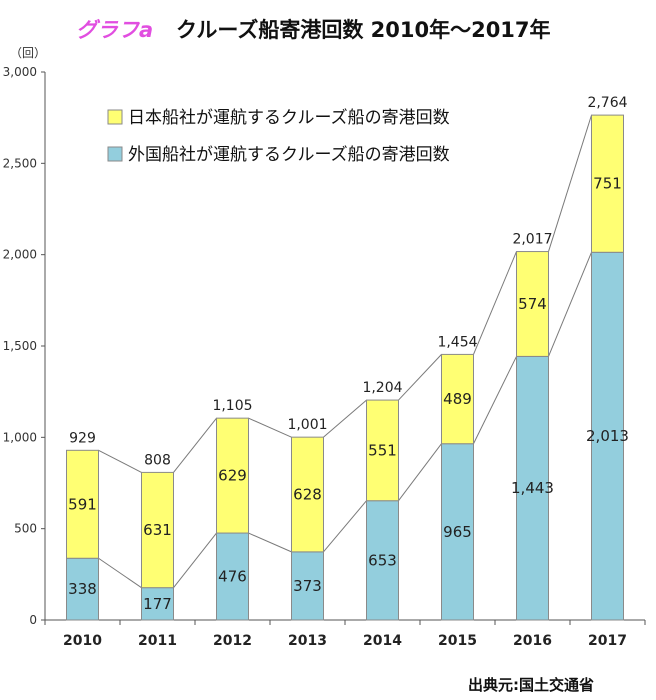 The image size is (656, 700). Describe the element at coordinates (531, 685) in the screenshot. I see `source-note: 出典元:国土交通省` at that location.